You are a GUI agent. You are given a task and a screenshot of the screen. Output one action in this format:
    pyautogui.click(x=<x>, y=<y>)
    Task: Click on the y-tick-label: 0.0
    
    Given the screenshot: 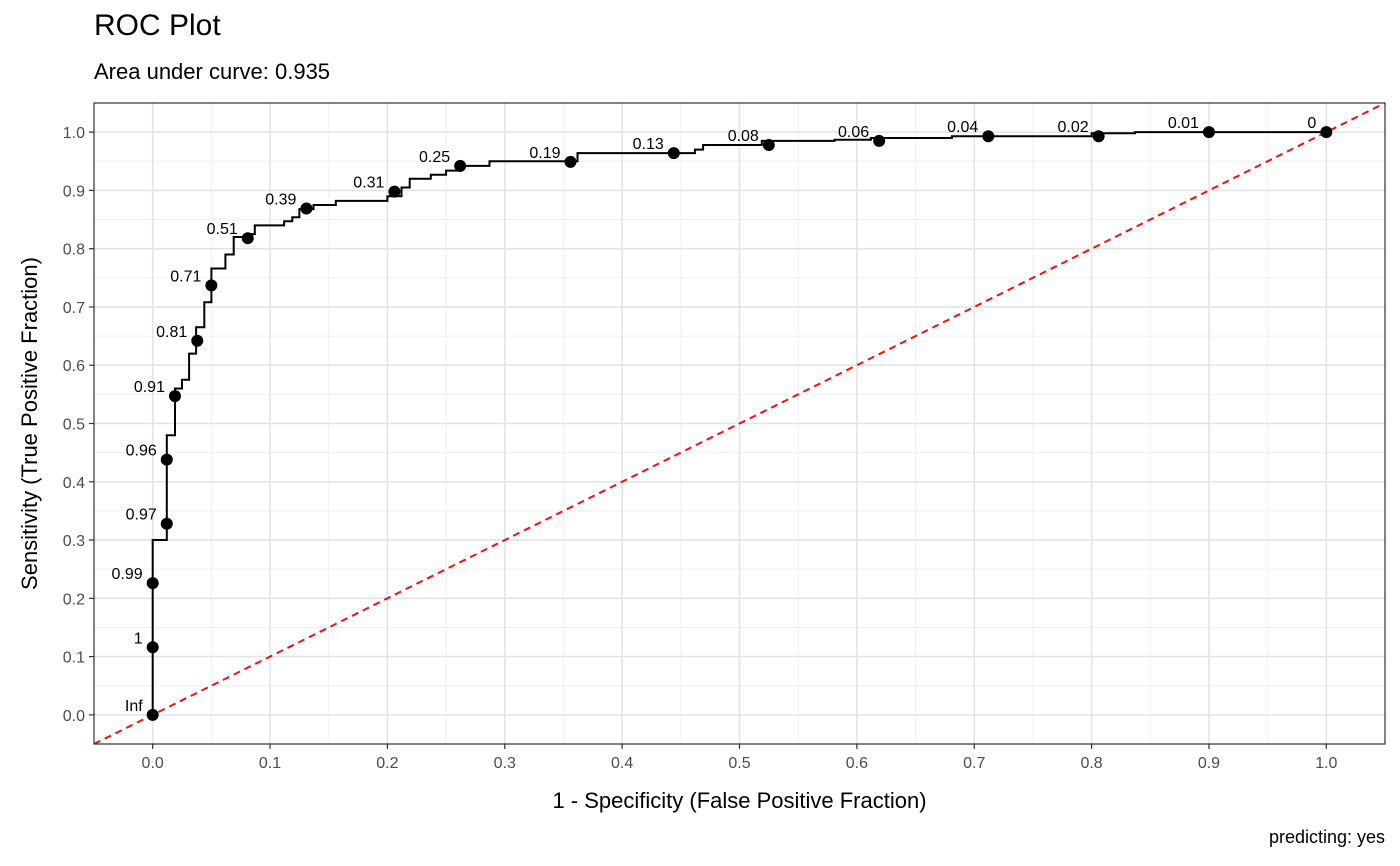 What is the action you would take?
    pyautogui.click(x=74, y=716)
    